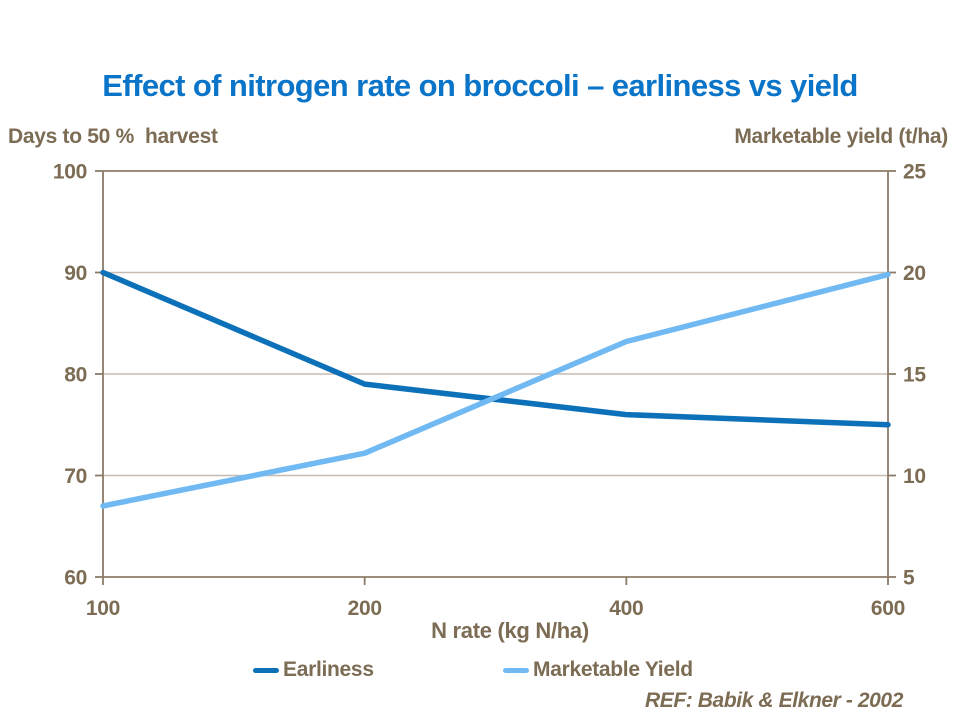 This screenshot has width=960, height=720. What do you see at coordinates (266, 670) in the screenshot?
I see `earliness-line-swatch` at bounding box center [266, 670].